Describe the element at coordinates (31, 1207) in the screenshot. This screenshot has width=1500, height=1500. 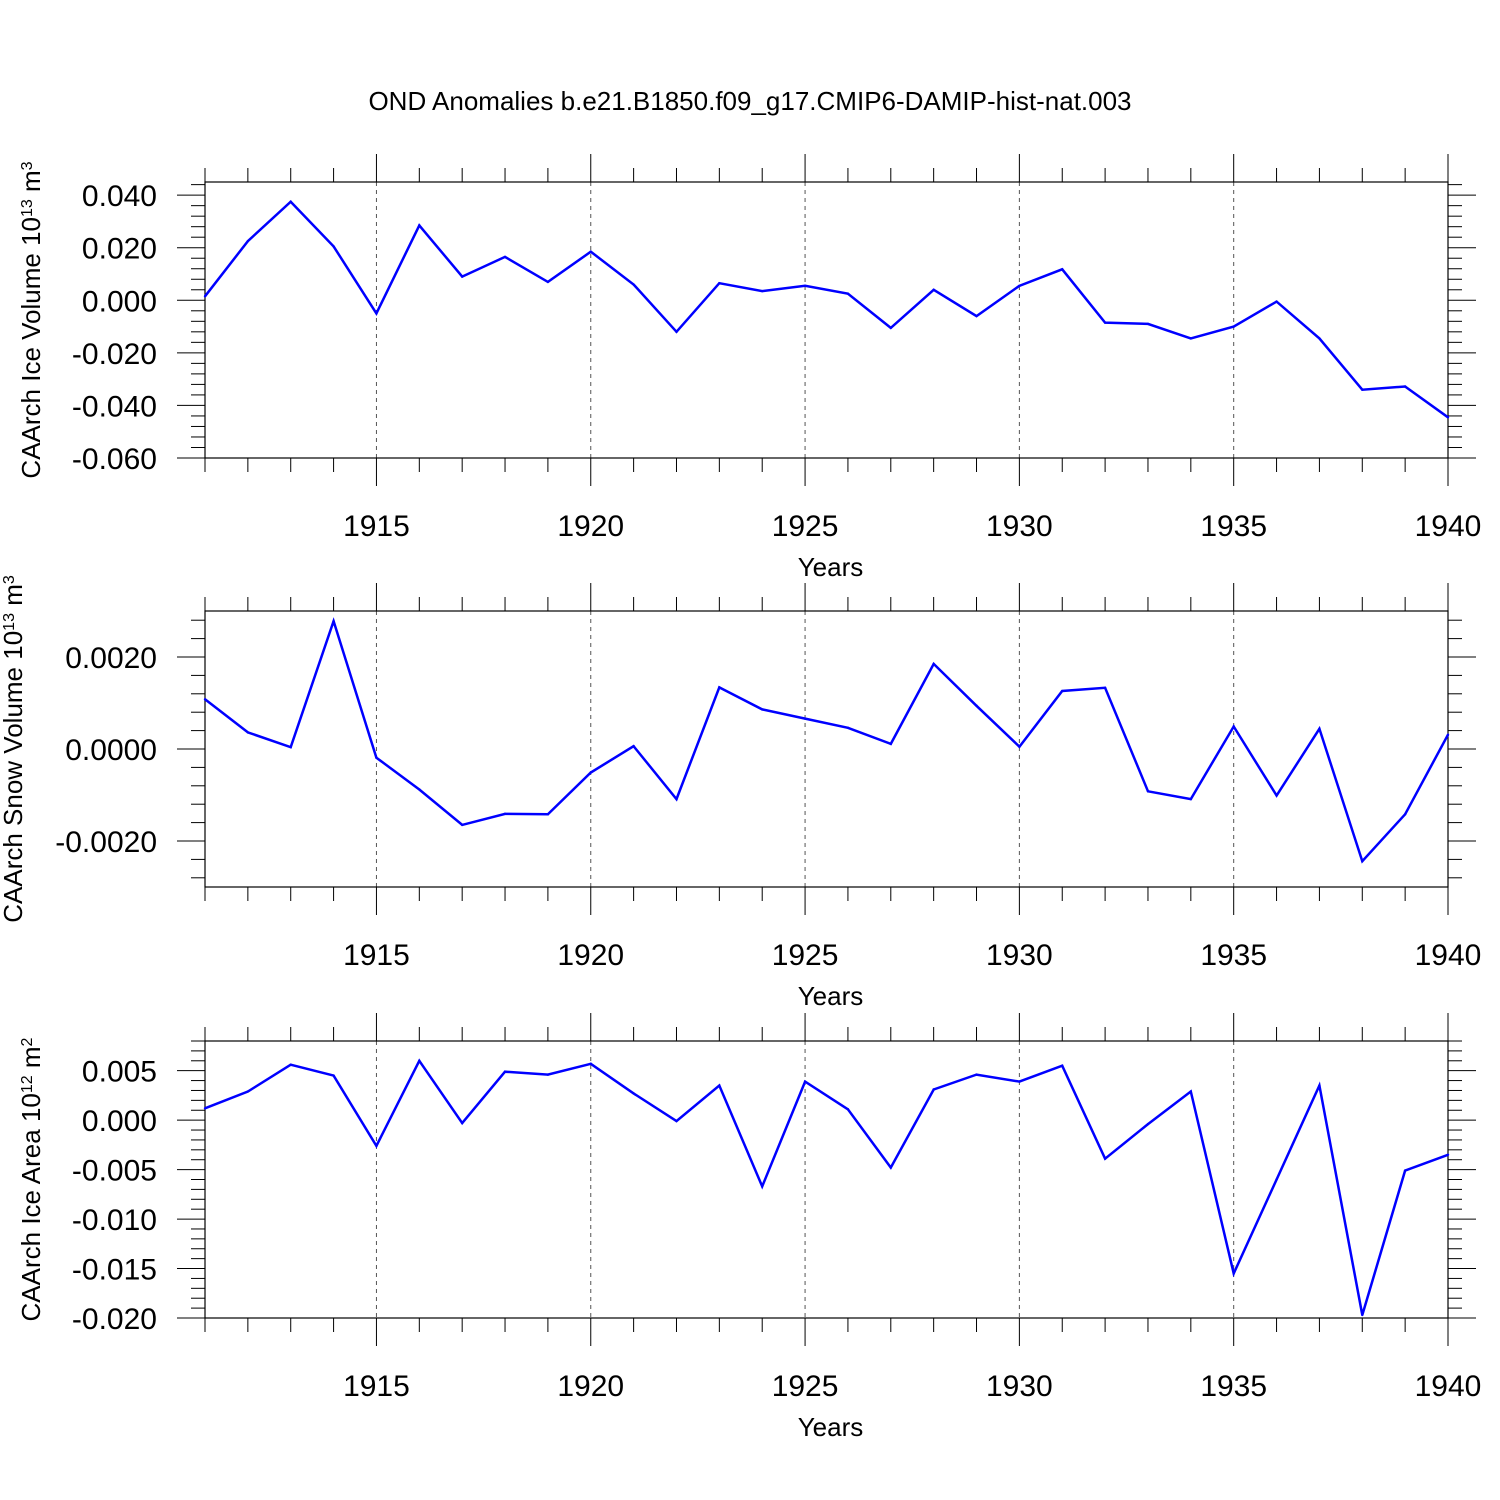
I see `y-axis-label-main: CAArch Ice Area 10` at that location.